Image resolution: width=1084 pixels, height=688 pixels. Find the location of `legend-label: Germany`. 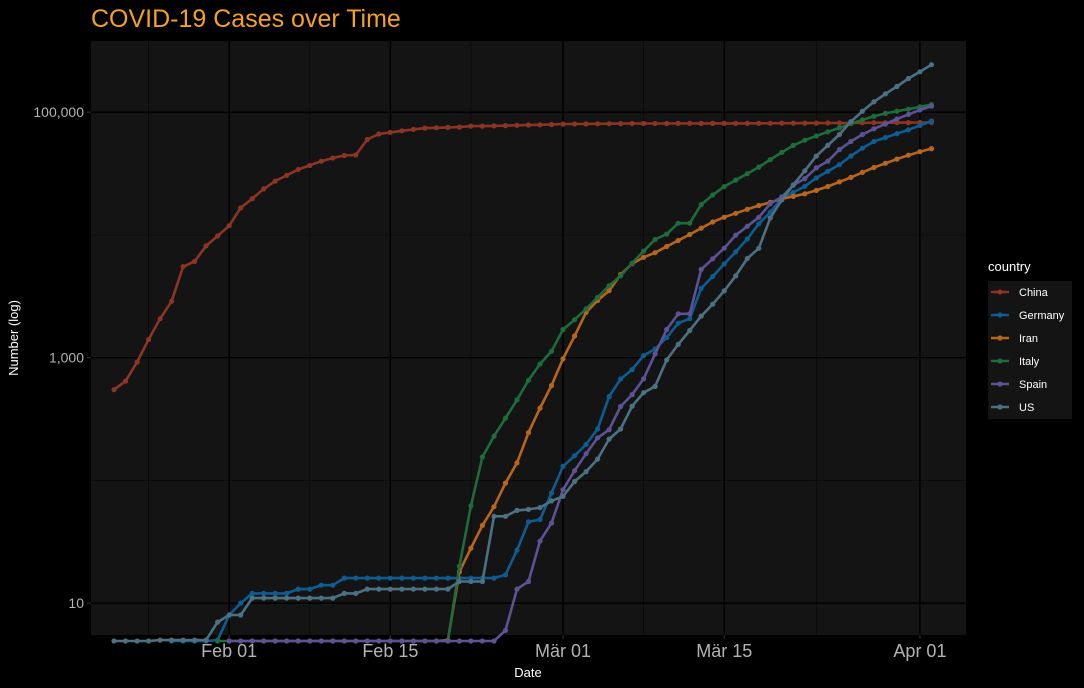

legend-label: Germany is located at coordinates (1042, 316).